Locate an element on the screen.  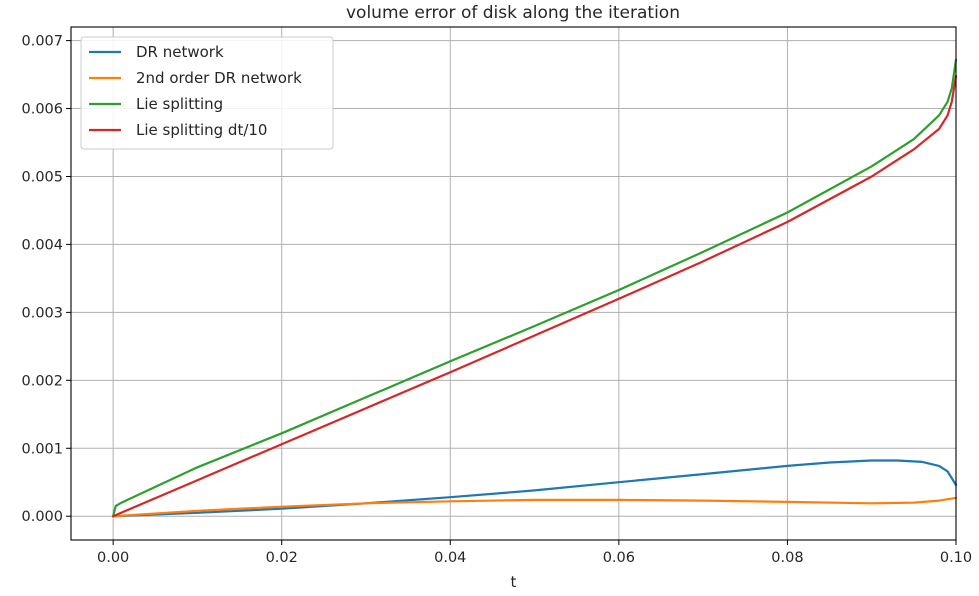
y-tick-label: 0.006 is located at coordinates (42, 110).